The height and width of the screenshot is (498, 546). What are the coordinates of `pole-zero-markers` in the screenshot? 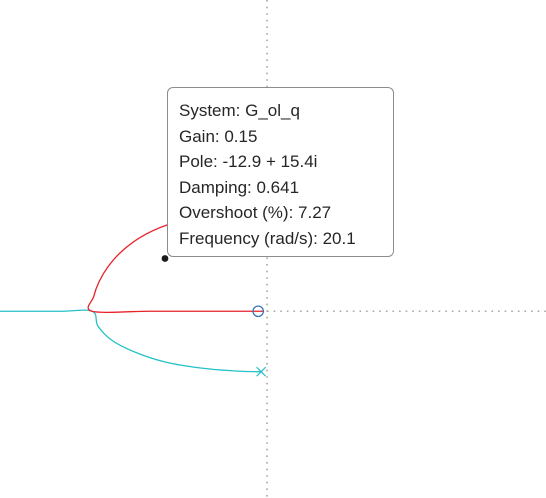 It's located at (214, 316).